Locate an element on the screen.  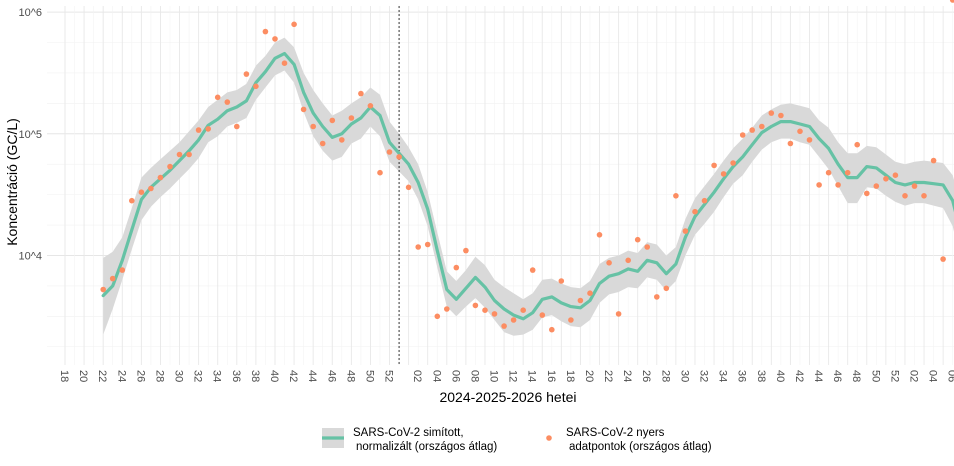
x-tick-label: 30 is located at coordinates (179, 376).